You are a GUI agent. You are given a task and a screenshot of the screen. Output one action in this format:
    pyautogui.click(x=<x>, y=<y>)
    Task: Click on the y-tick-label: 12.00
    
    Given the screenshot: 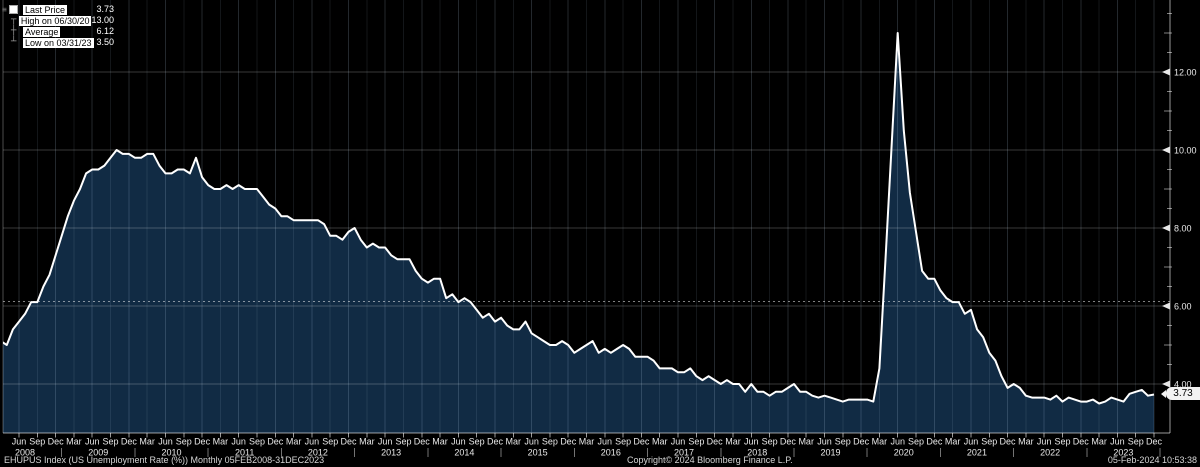 What is the action you would take?
    pyautogui.click(x=1185, y=73)
    